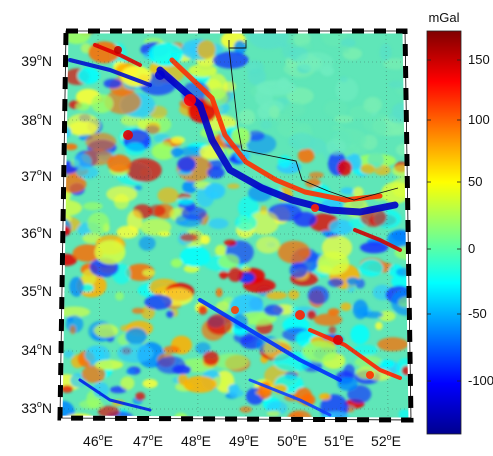 The width and height of the screenshot is (493, 456). Describe the element at coordinates (36, 290) in the screenshot. I see `lat-label-35: 35oN` at that location.